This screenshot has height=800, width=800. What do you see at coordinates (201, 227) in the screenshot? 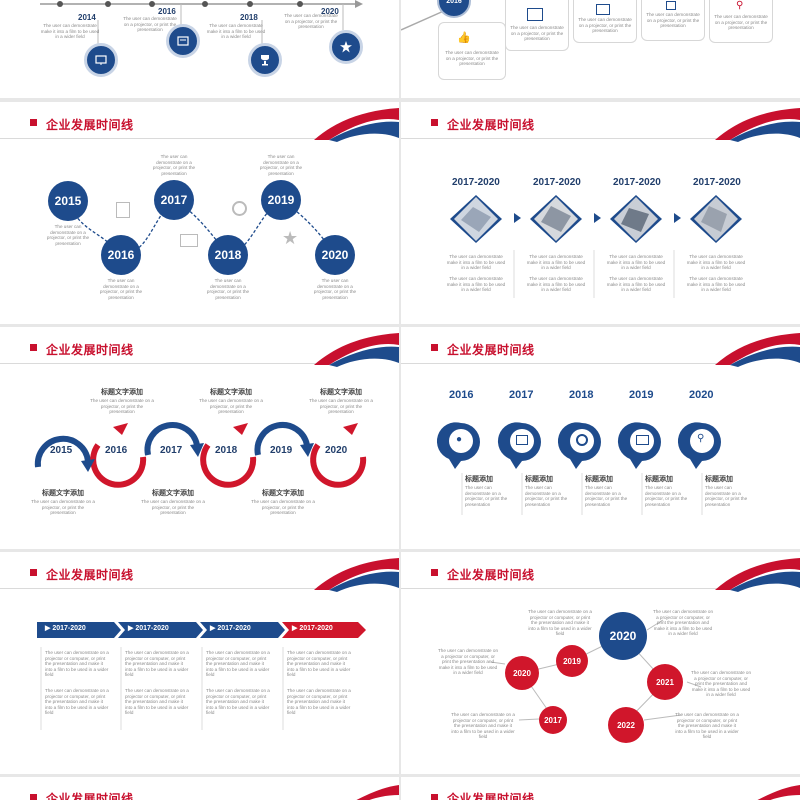
I see `wave-path` at bounding box center [201, 227].